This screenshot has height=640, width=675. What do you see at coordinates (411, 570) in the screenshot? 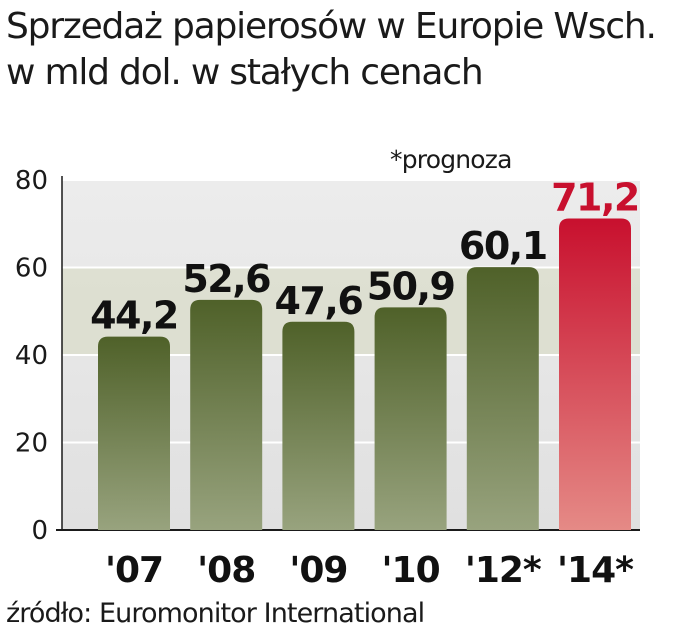
I see `x-tick-label-3: '10` at bounding box center [411, 570].